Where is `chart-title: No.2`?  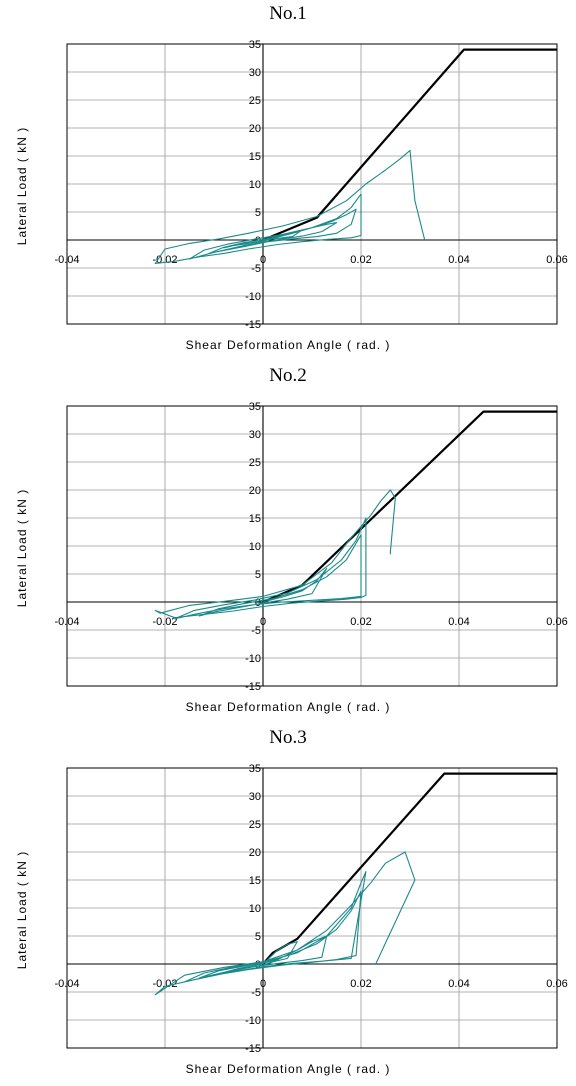
chart-title: No.2 is located at coordinates (288, 375).